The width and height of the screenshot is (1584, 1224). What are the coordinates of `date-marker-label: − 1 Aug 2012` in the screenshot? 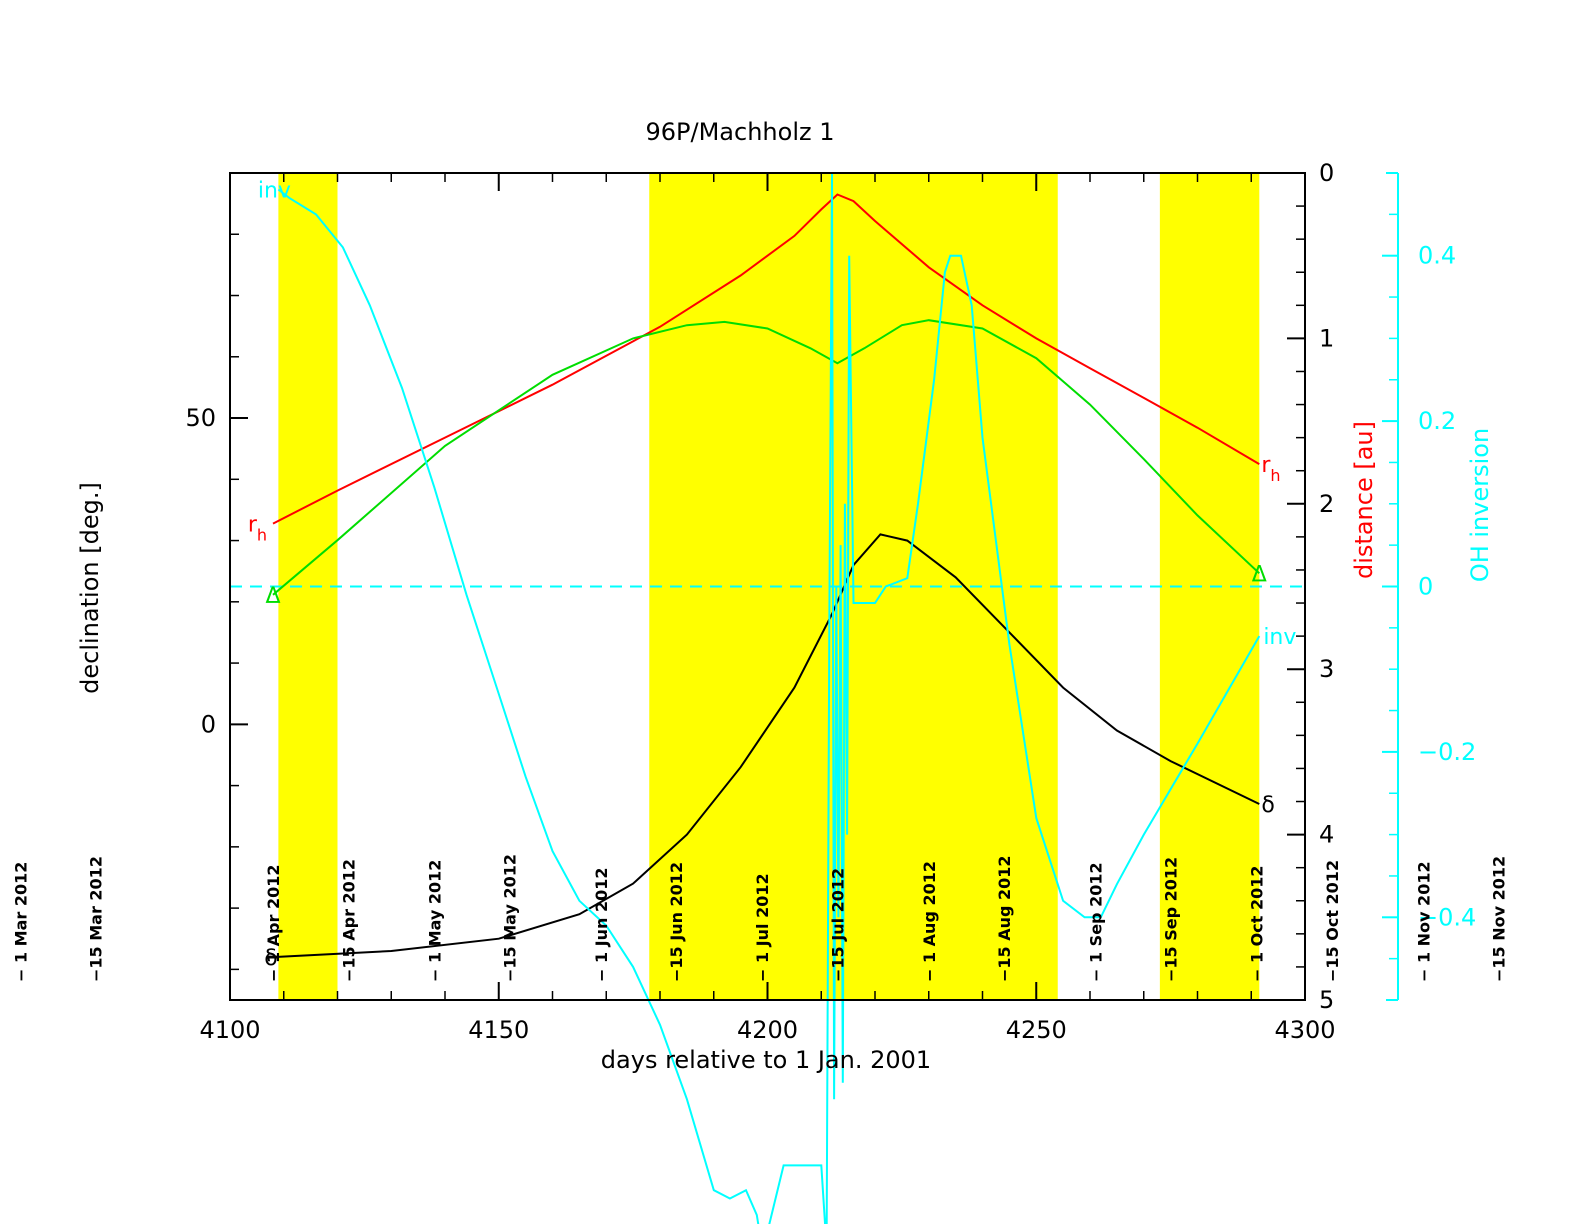 It's located at (929, 921).